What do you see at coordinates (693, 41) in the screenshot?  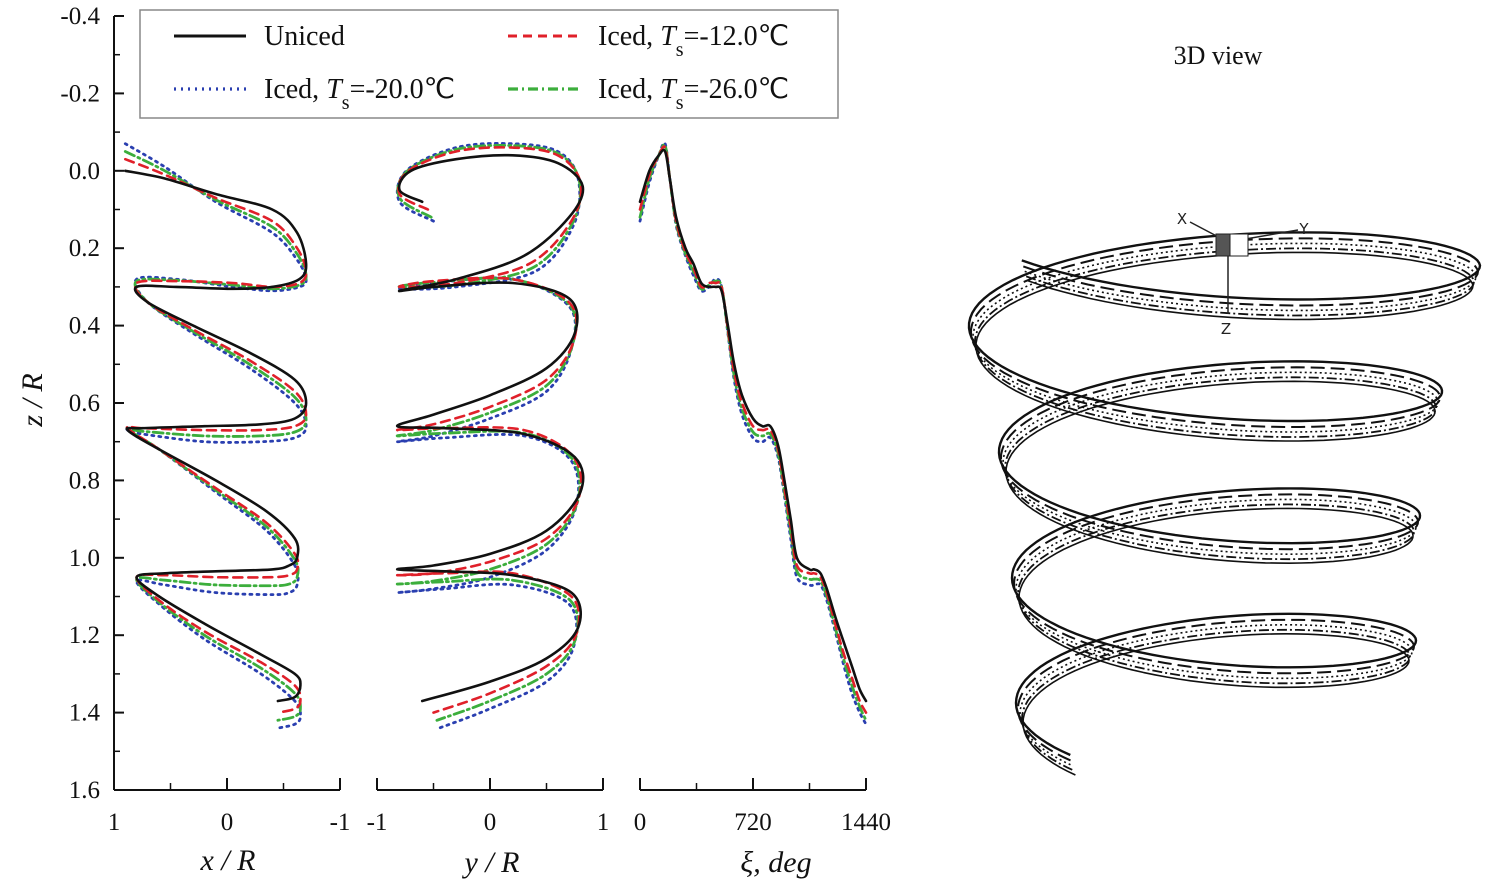 I see `legend-label: Iced, Ts=-12.0℃` at bounding box center [693, 41].